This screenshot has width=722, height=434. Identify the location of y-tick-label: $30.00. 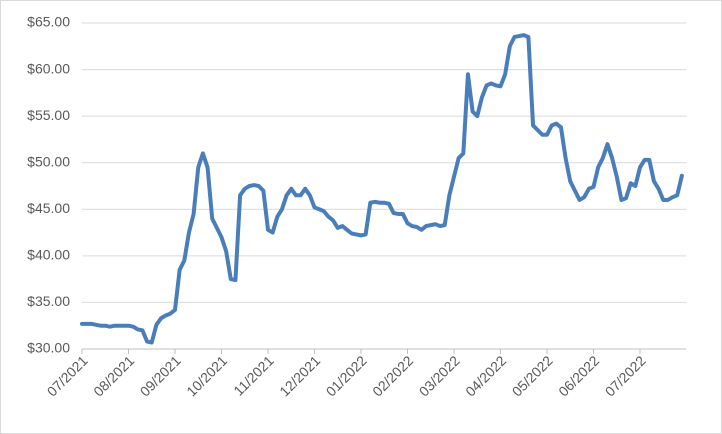
(48, 348).